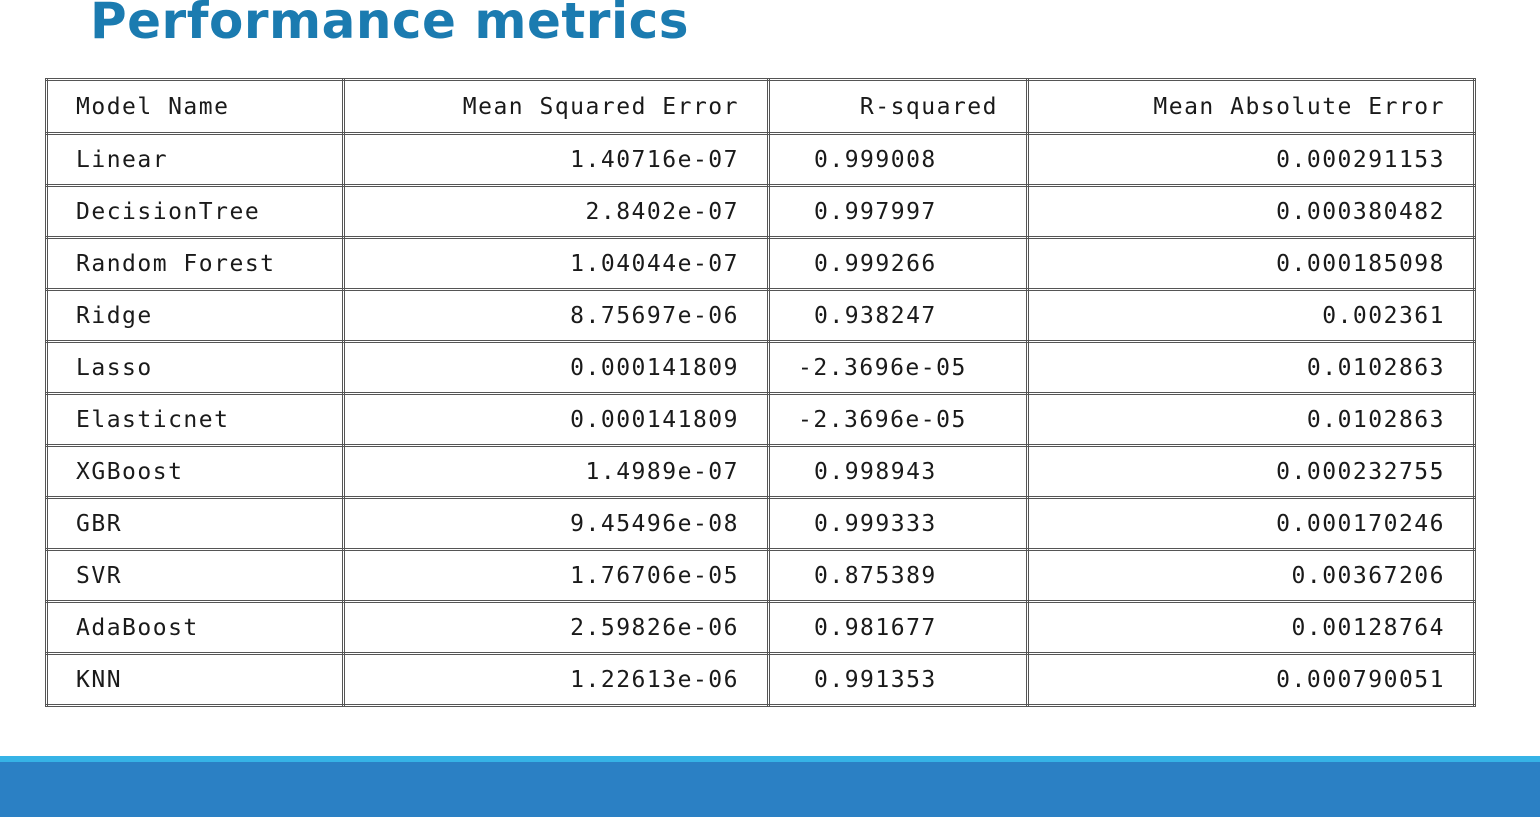  I want to click on cell-model-name: Lasso, so click(195, 367).